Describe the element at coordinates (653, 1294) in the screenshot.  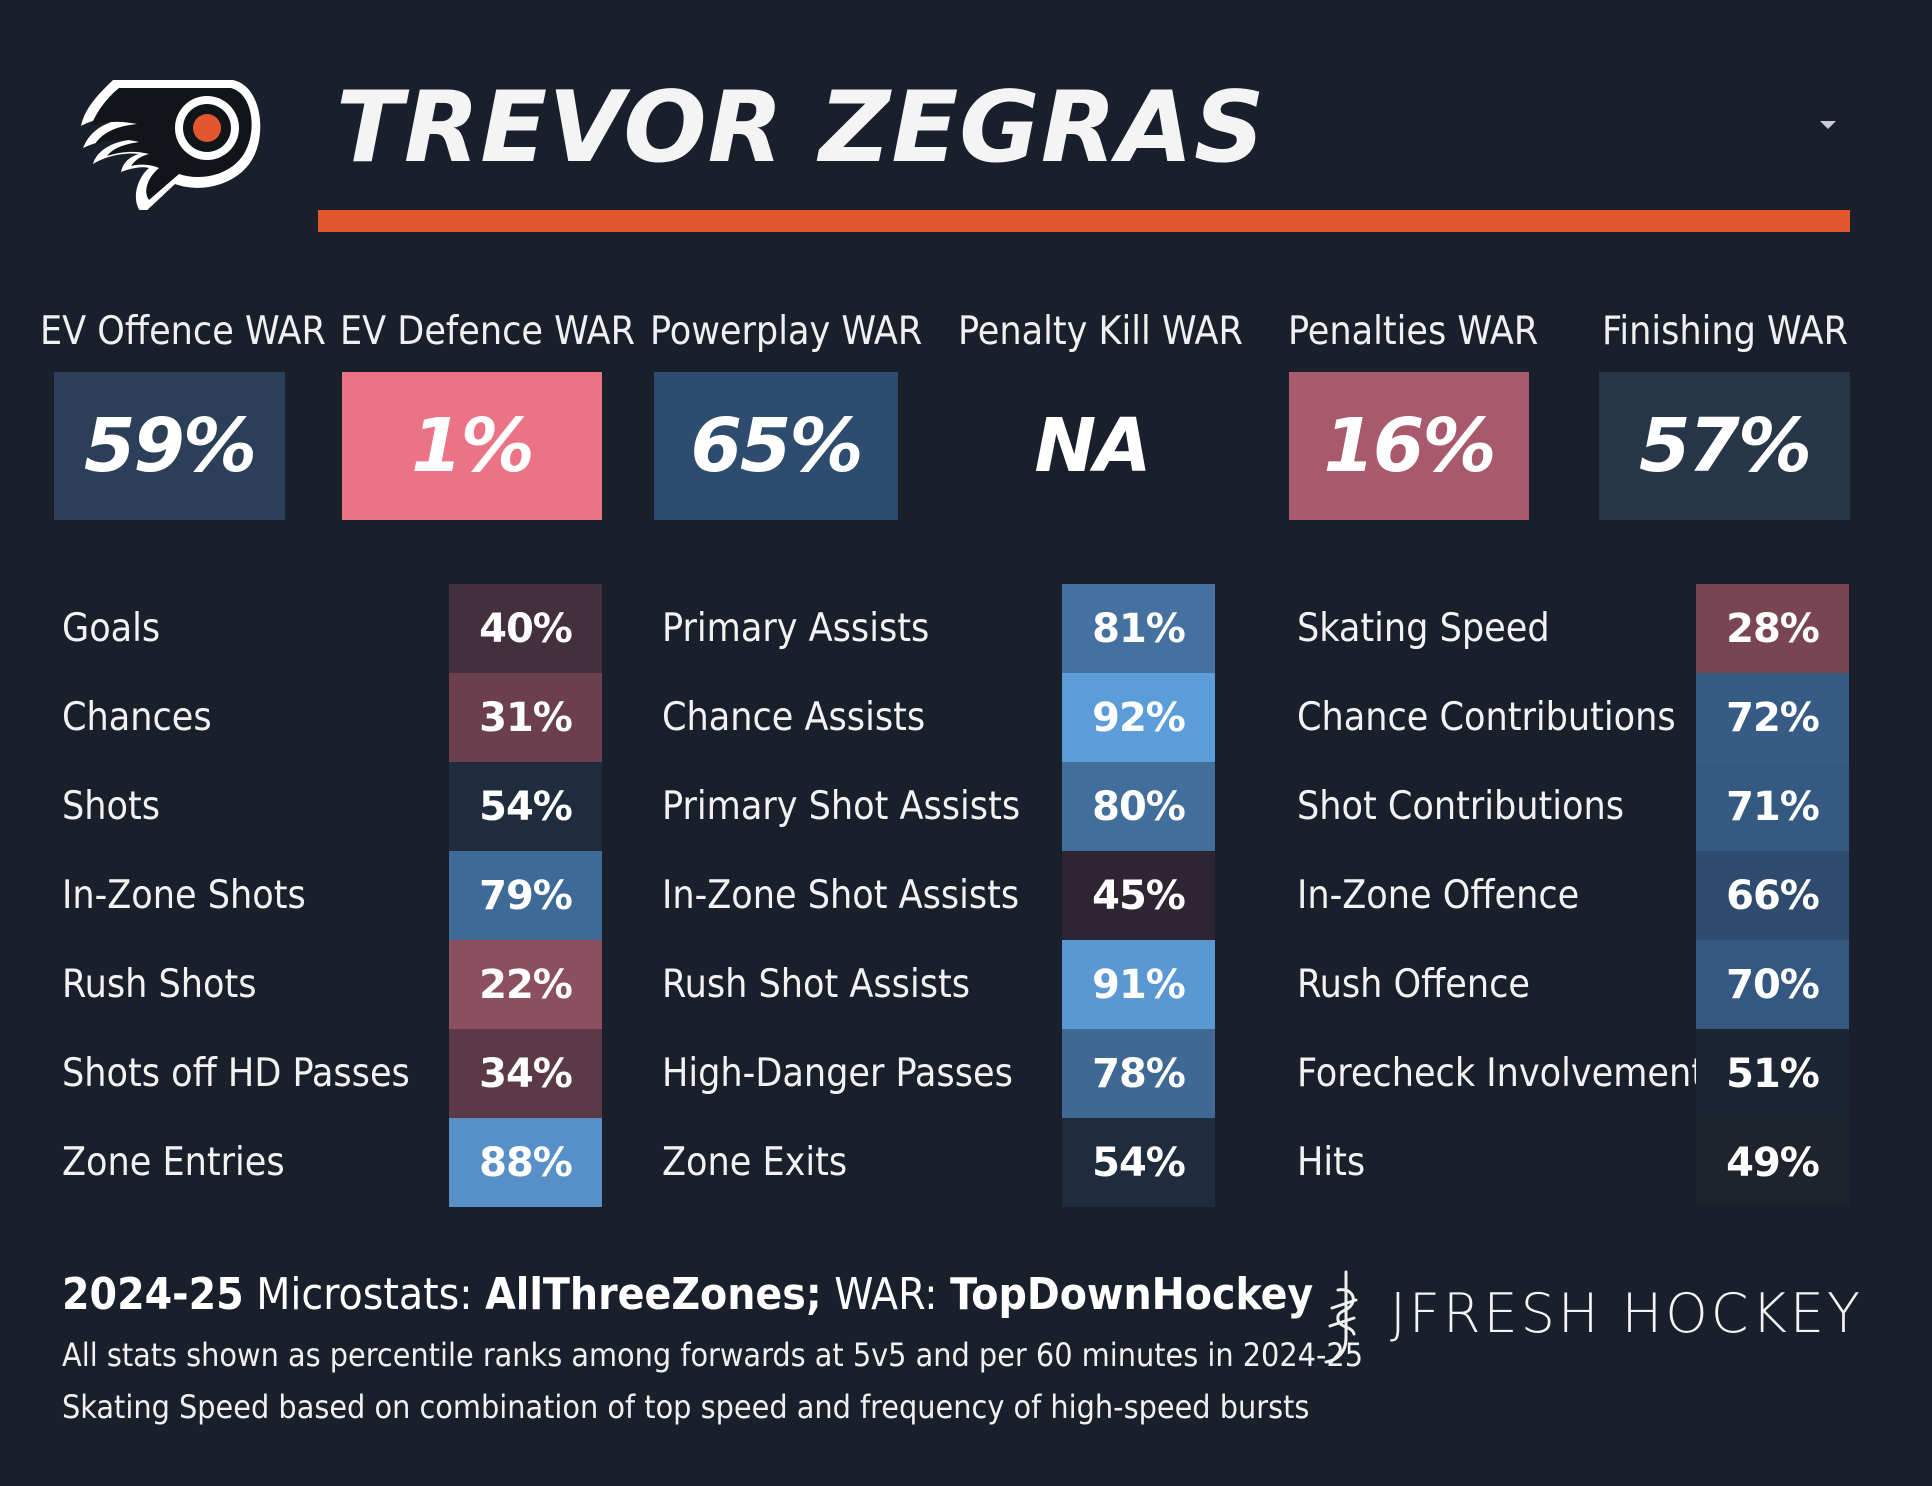
I see `footer-microstats-source: AllThreeZones;` at that location.